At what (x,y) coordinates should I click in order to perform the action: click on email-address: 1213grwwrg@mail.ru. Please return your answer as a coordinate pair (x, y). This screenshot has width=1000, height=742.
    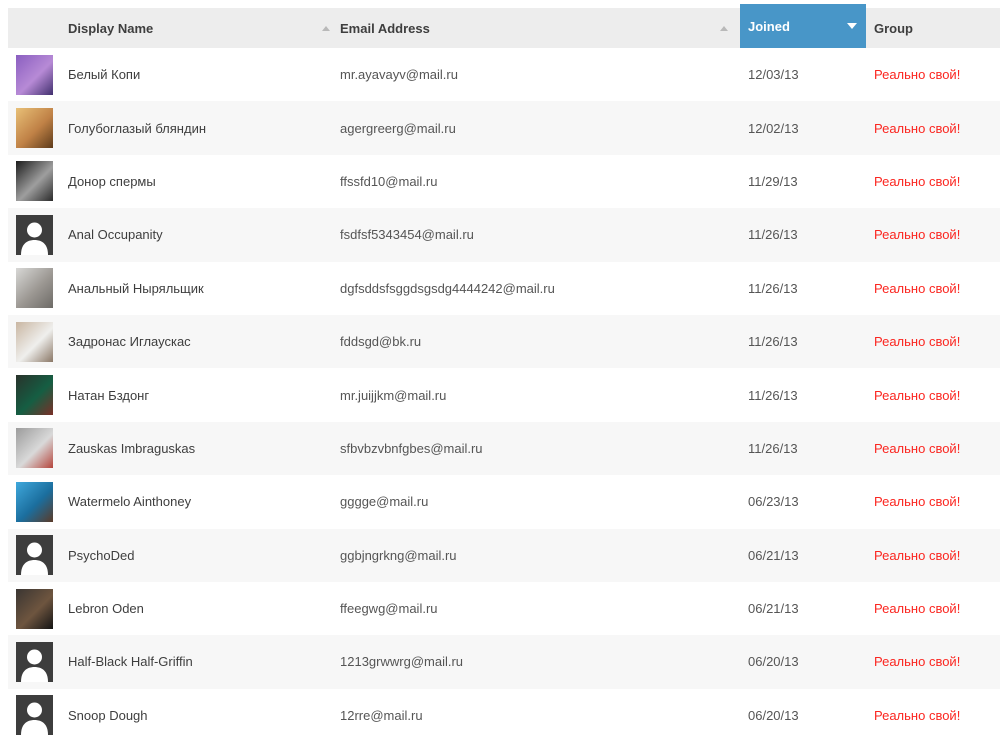
    Looking at the image, I should click on (402, 662).